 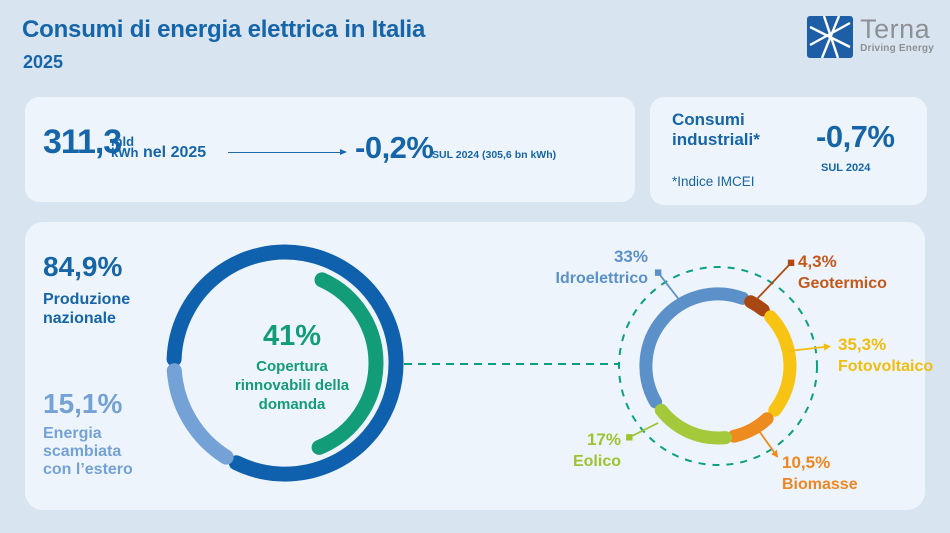 I want to click on fotovoltaico-percent: 35,3%, so click(x=862, y=344).